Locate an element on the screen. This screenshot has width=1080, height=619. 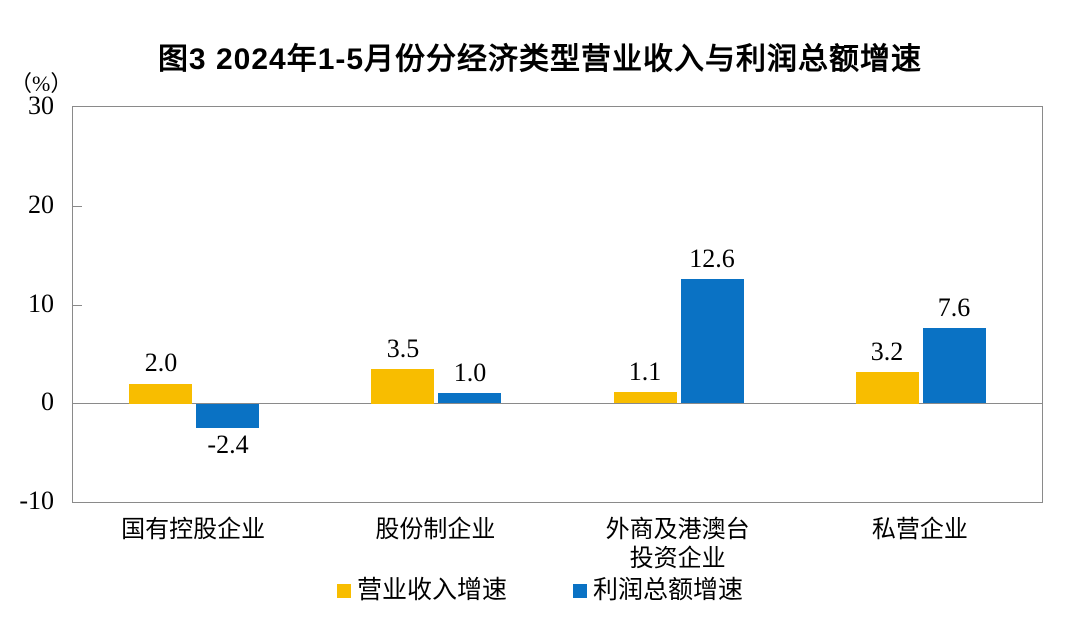
y-axis: 30 20 10 0 -10 is located at coordinates (31, 303).